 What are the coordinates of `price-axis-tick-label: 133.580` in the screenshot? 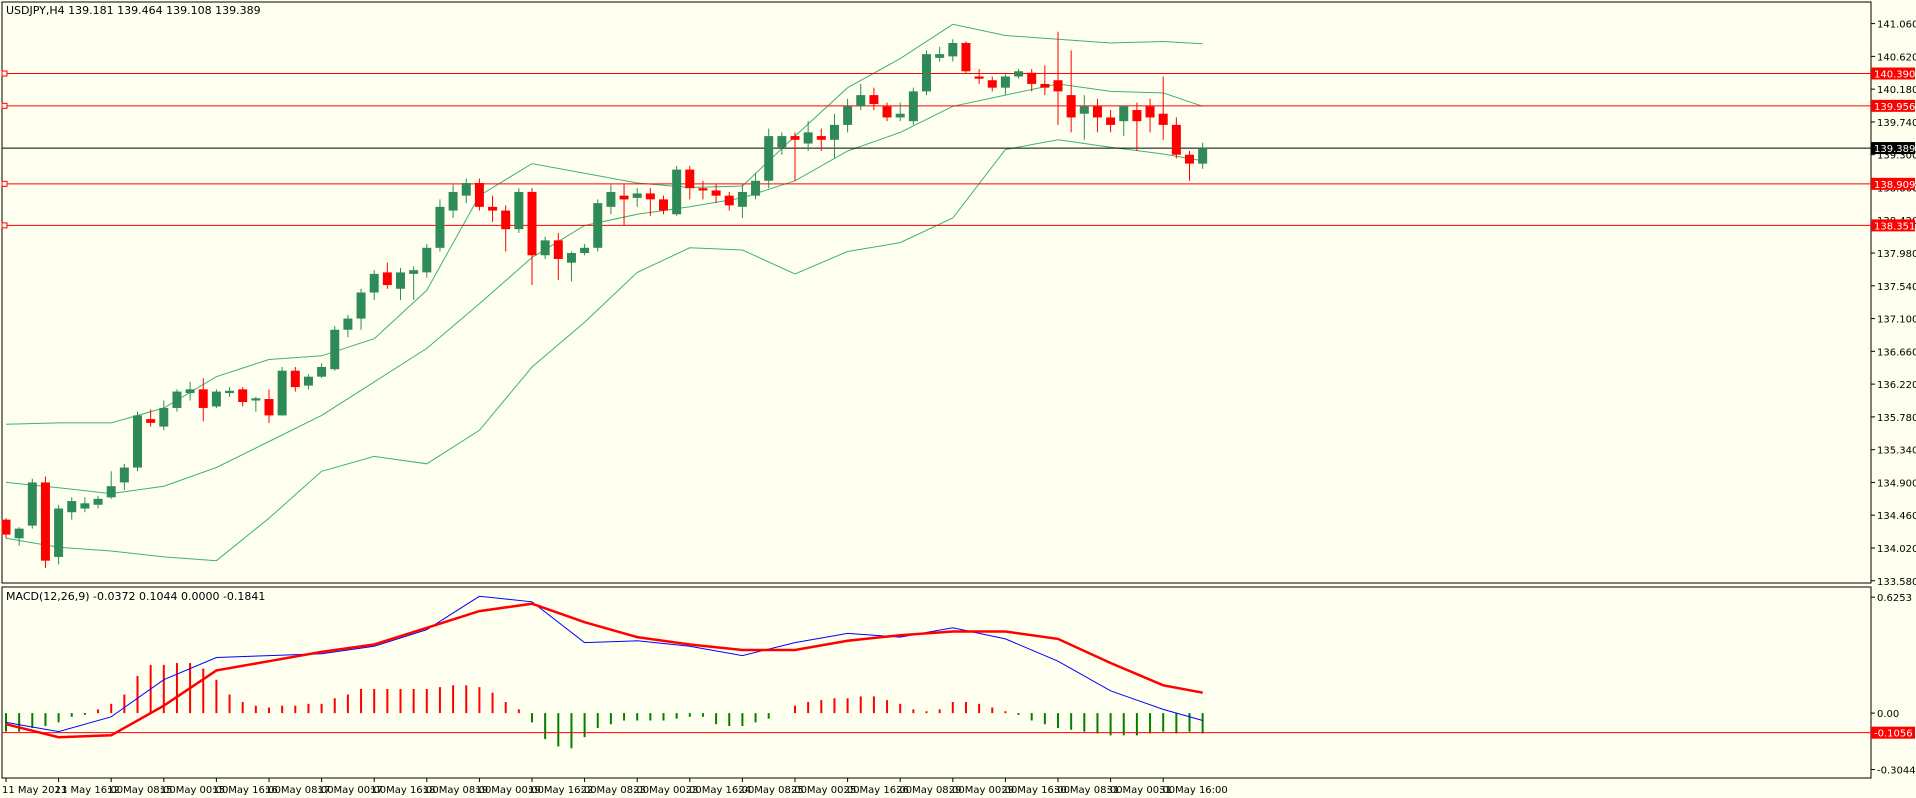 It's located at (1896, 582).